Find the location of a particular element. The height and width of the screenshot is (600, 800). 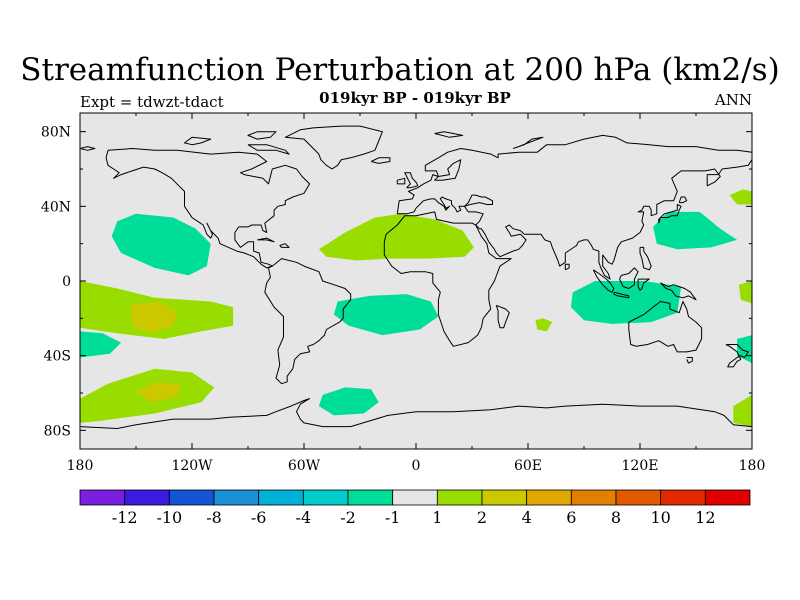

contour-dateline-eq-high is located at coordinates (745, 292).